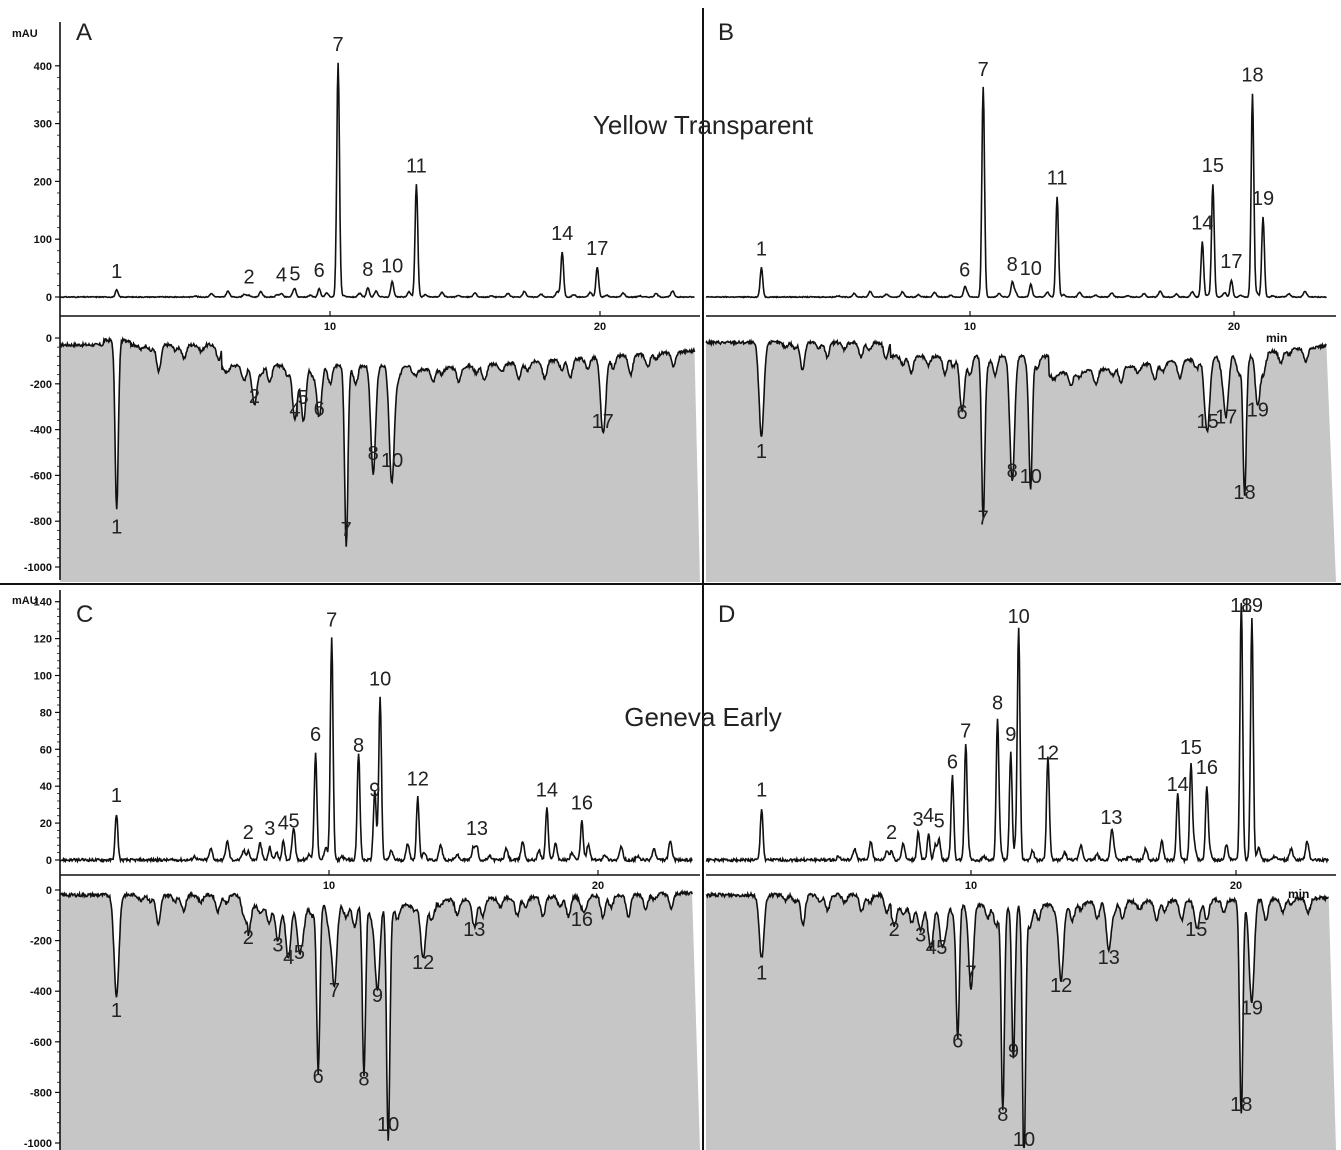  Describe the element at coordinates (1236, 886) in the screenshot. I see `x-tick-label-d-20: 20` at that location.